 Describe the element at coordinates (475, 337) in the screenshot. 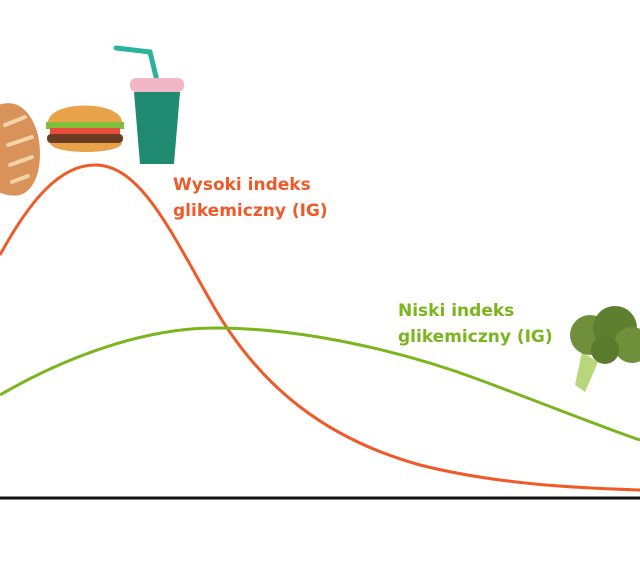

I see `low-gi-label: glikemiczny (IG)` at that location.